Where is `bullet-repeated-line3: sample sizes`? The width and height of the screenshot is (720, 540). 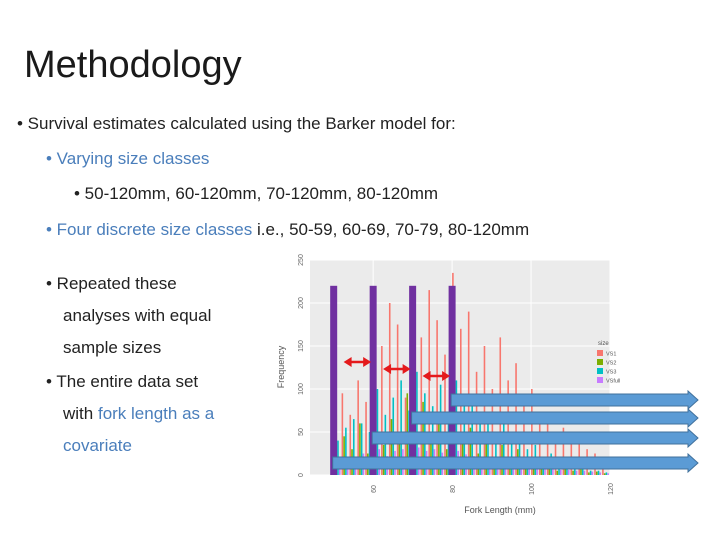 bullet-repeated-line3: sample sizes is located at coordinates (112, 347).